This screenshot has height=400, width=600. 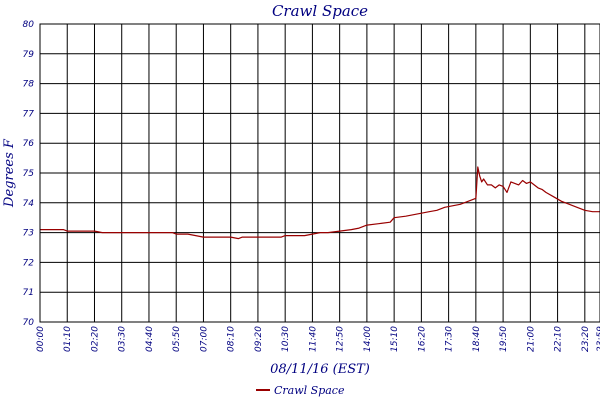 What do you see at coordinates (320, 11) in the screenshot?
I see `chart-title: Crawl Space` at bounding box center [320, 11].